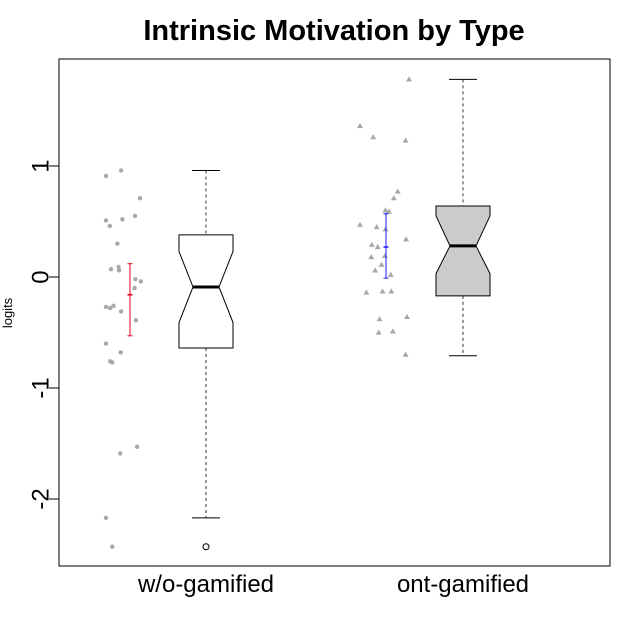  Describe the element at coordinates (333, 584) in the screenshot. I see `x-axis-labels: w/o-gamified ont-gamified` at that location.